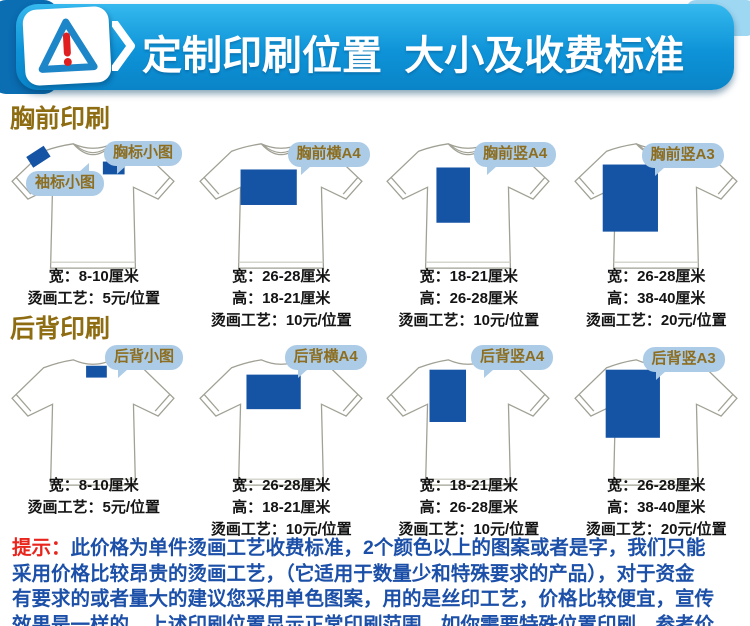 This screenshot has width=750, height=626. What do you see at coordinates (682, 159) in the screenshot?
I see `print-position-label: 胸前竖A3` at bounding box center [682, 159].